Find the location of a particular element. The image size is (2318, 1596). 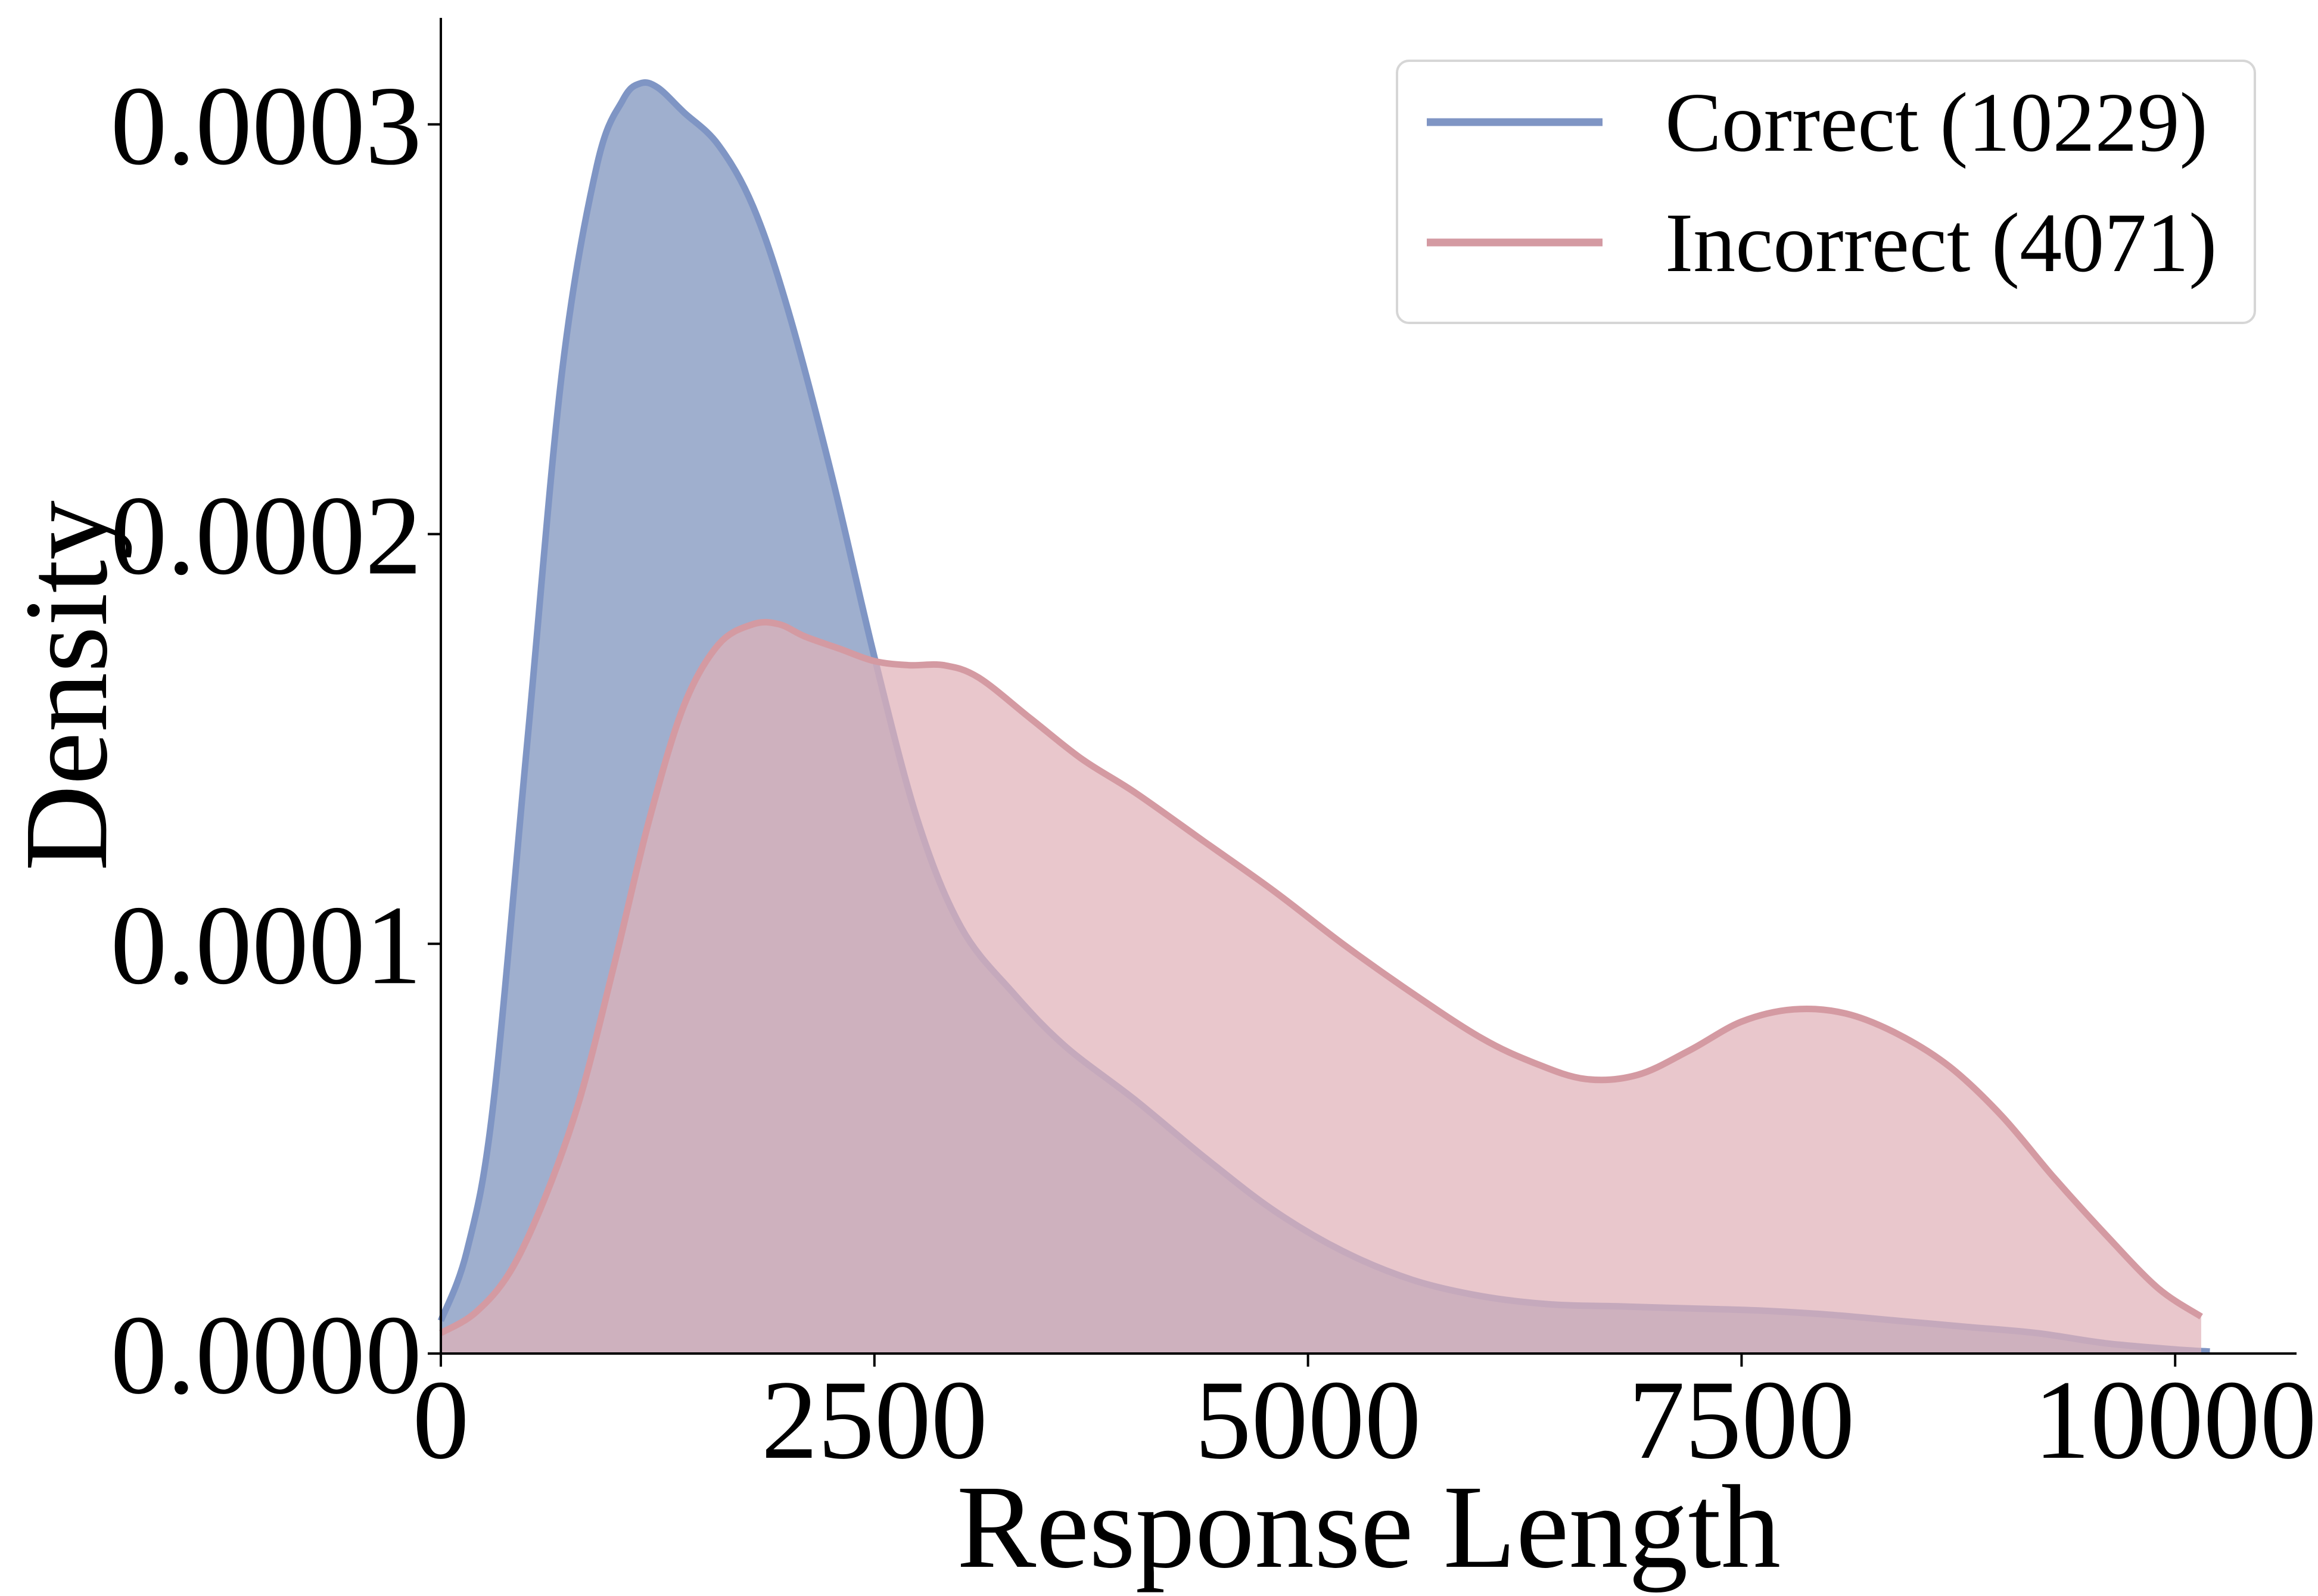

x-tick-label: 10000 is located at coordinates (2175, 1420).